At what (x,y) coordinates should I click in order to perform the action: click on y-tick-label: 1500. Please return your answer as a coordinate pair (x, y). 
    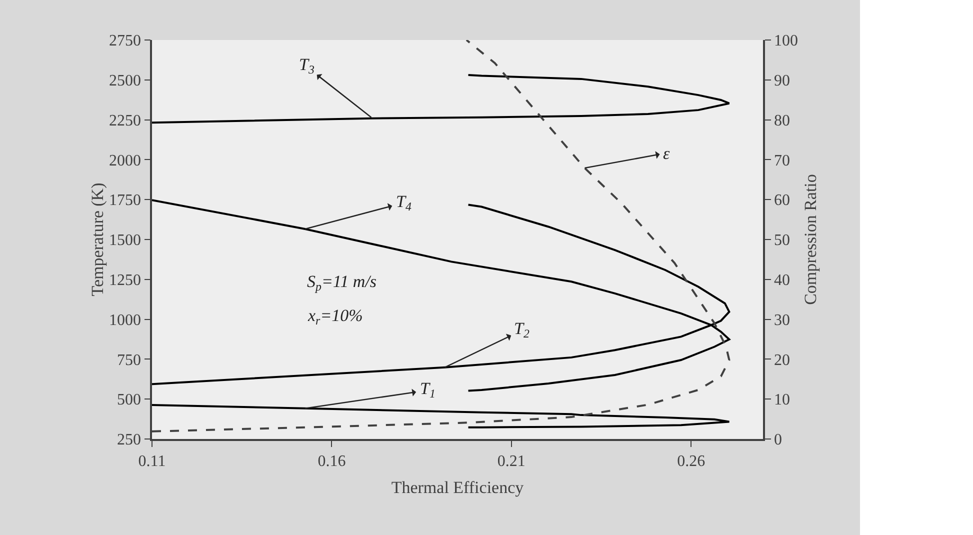
    Looking at the image, I should click on (125, 241).